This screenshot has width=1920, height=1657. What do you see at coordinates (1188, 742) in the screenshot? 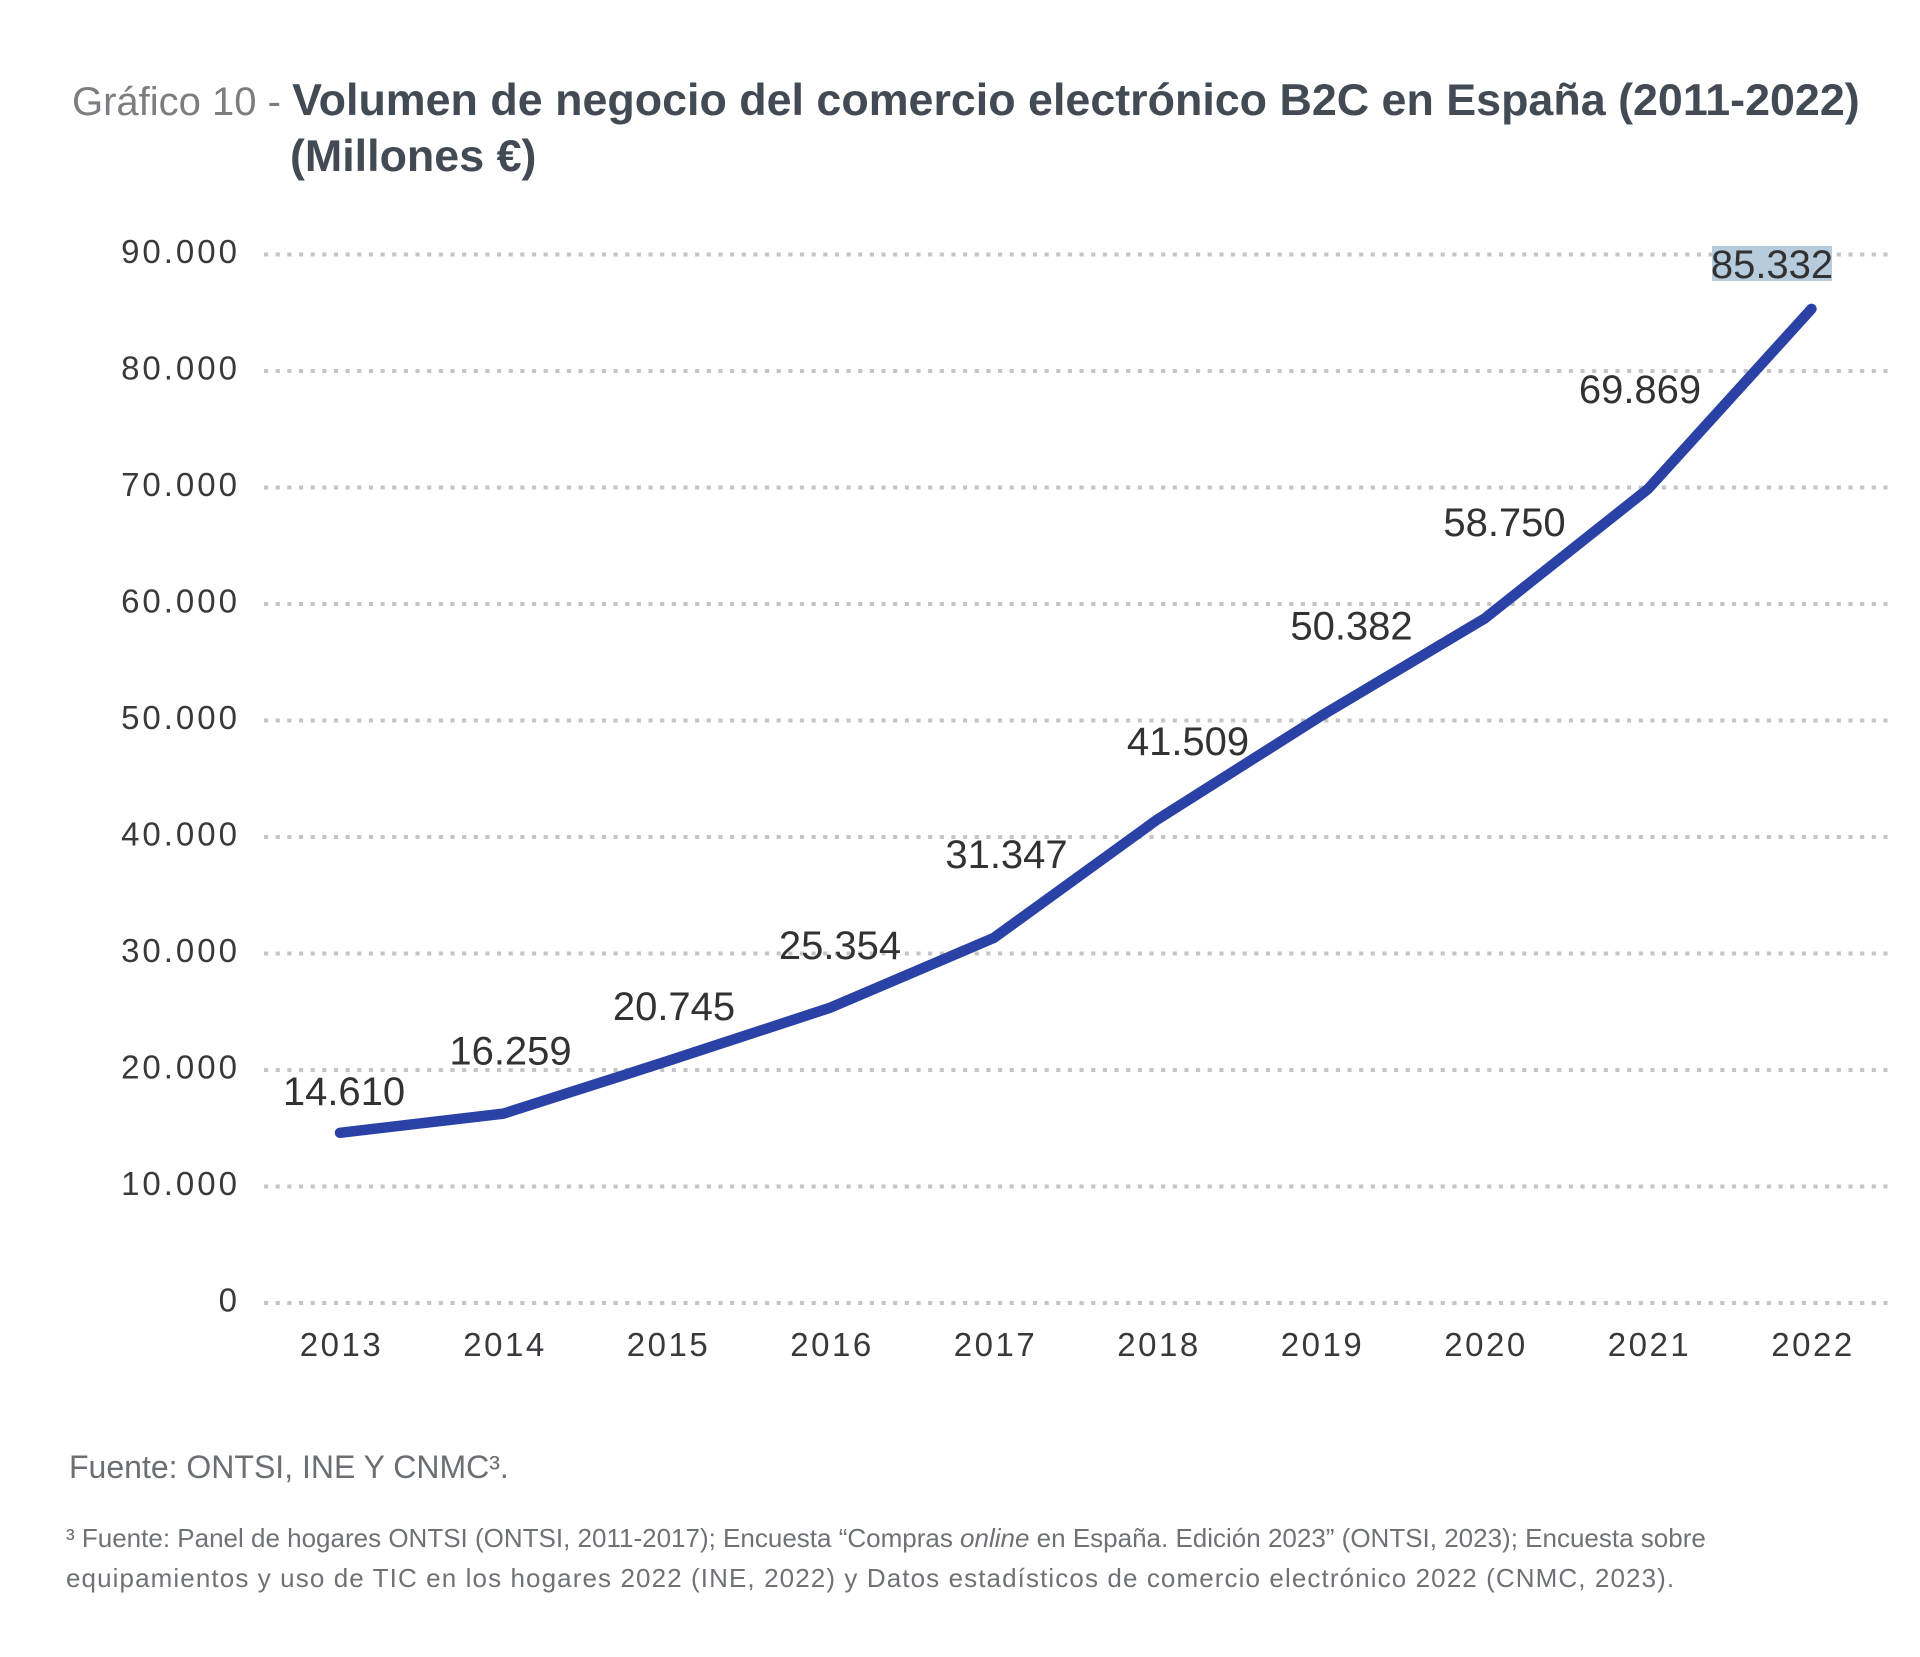
I see `svg-text: 41.509` at bounding box center [1188, 742].